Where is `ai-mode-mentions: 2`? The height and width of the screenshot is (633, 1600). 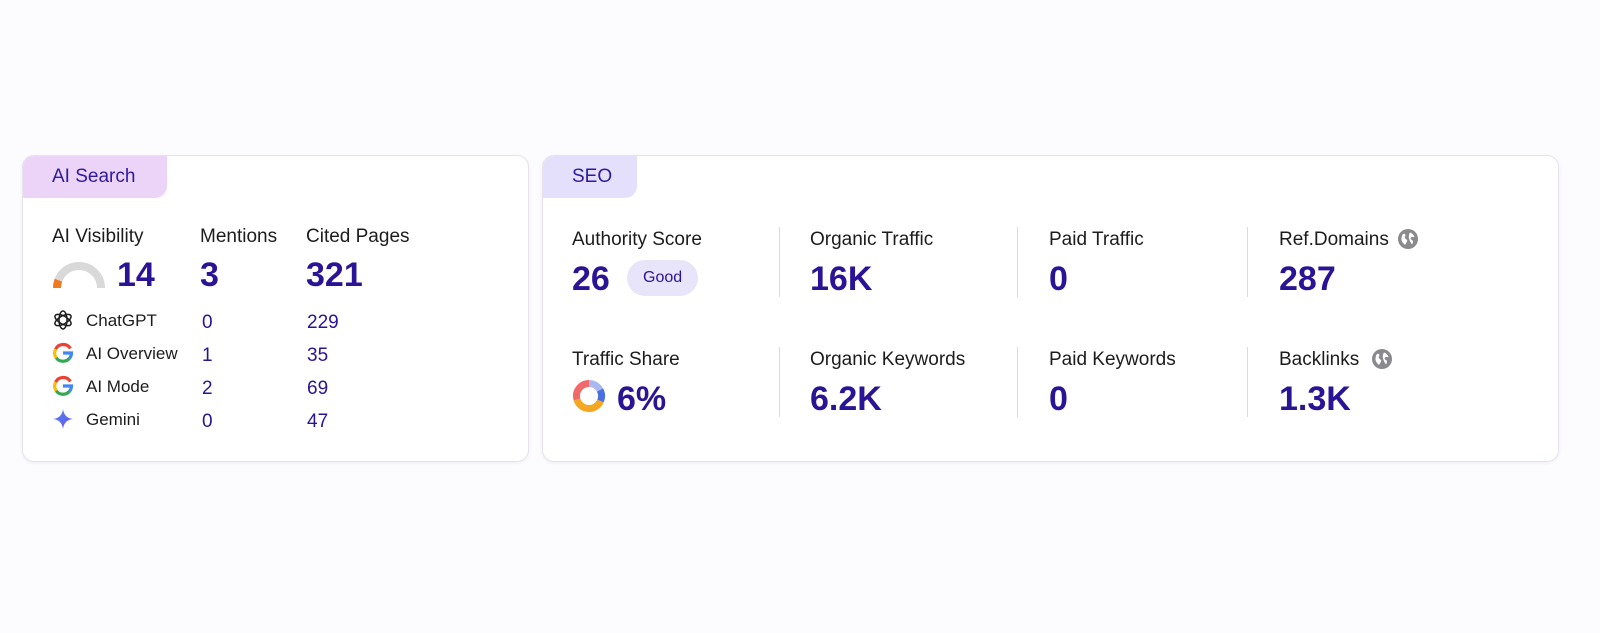
ai-mode-mentions: 2 is located at coordinates (207, 388).